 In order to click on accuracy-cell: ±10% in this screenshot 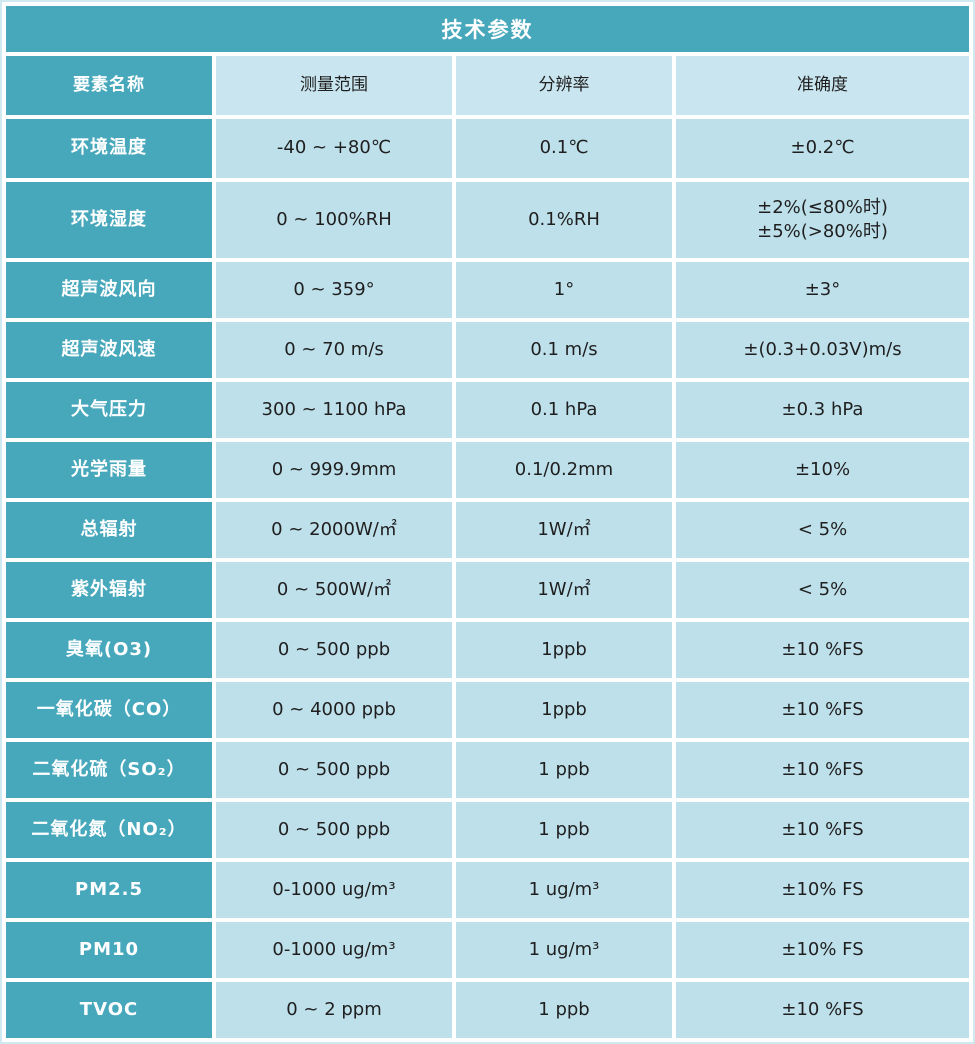, I will do `click(822, 470)`.